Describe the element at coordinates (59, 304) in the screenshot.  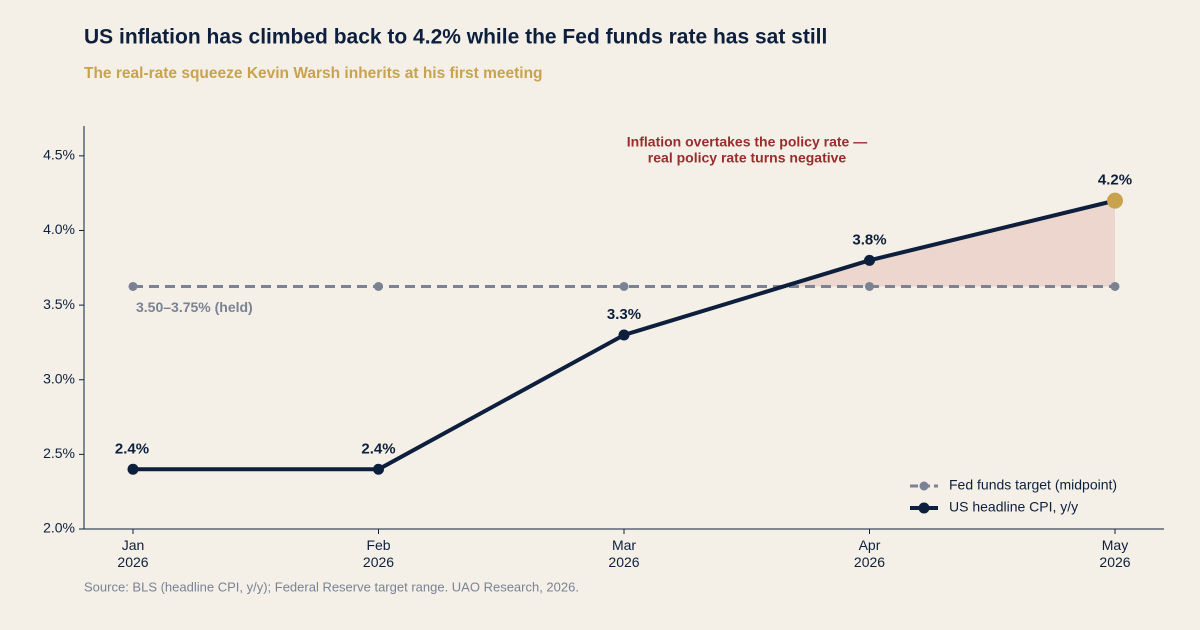
I see `y-tick-label: 3.5%` at that location.